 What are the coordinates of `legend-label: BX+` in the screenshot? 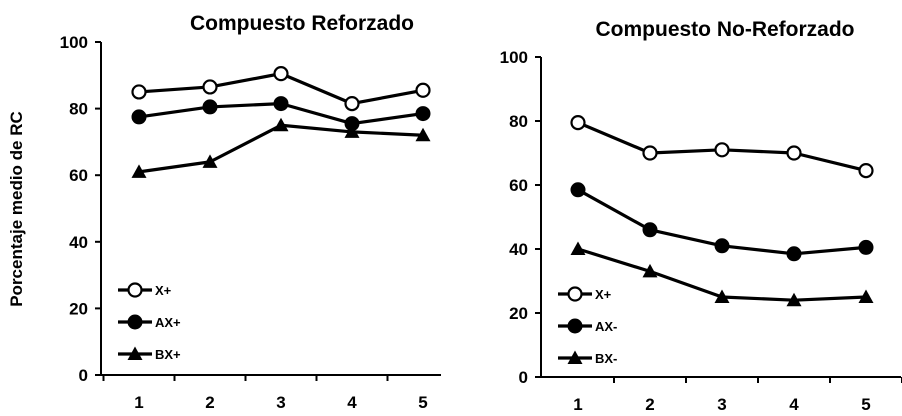 It's located at (168, 354).